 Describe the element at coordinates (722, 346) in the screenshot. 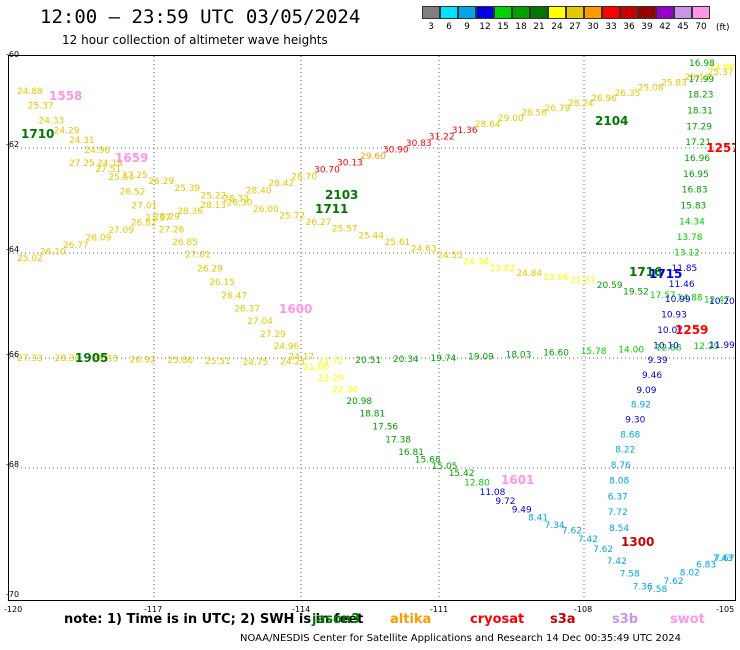

I see `wave-height-value: 11.99` at that location.